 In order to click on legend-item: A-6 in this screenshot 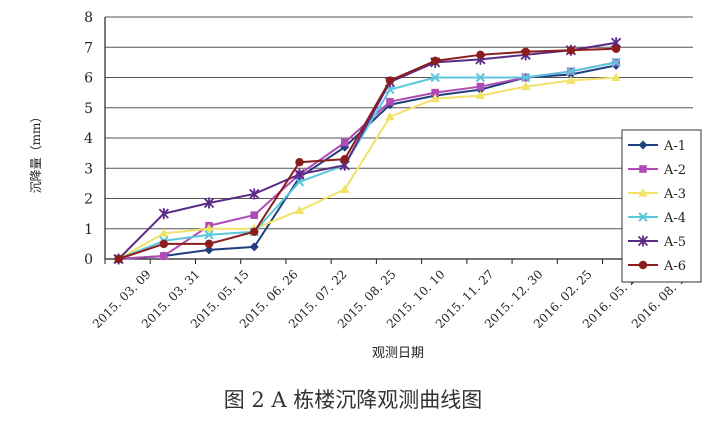, I will do `click(657, 266)`.